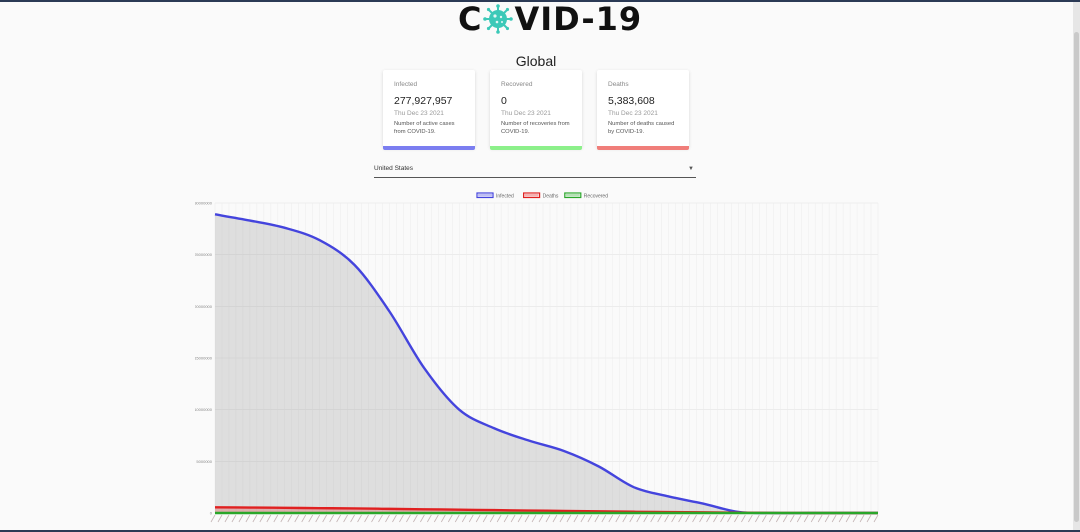 The height and width of the screenshot is (532, 1080). I want to click on y-tick-label: 0, so click(211, 513).